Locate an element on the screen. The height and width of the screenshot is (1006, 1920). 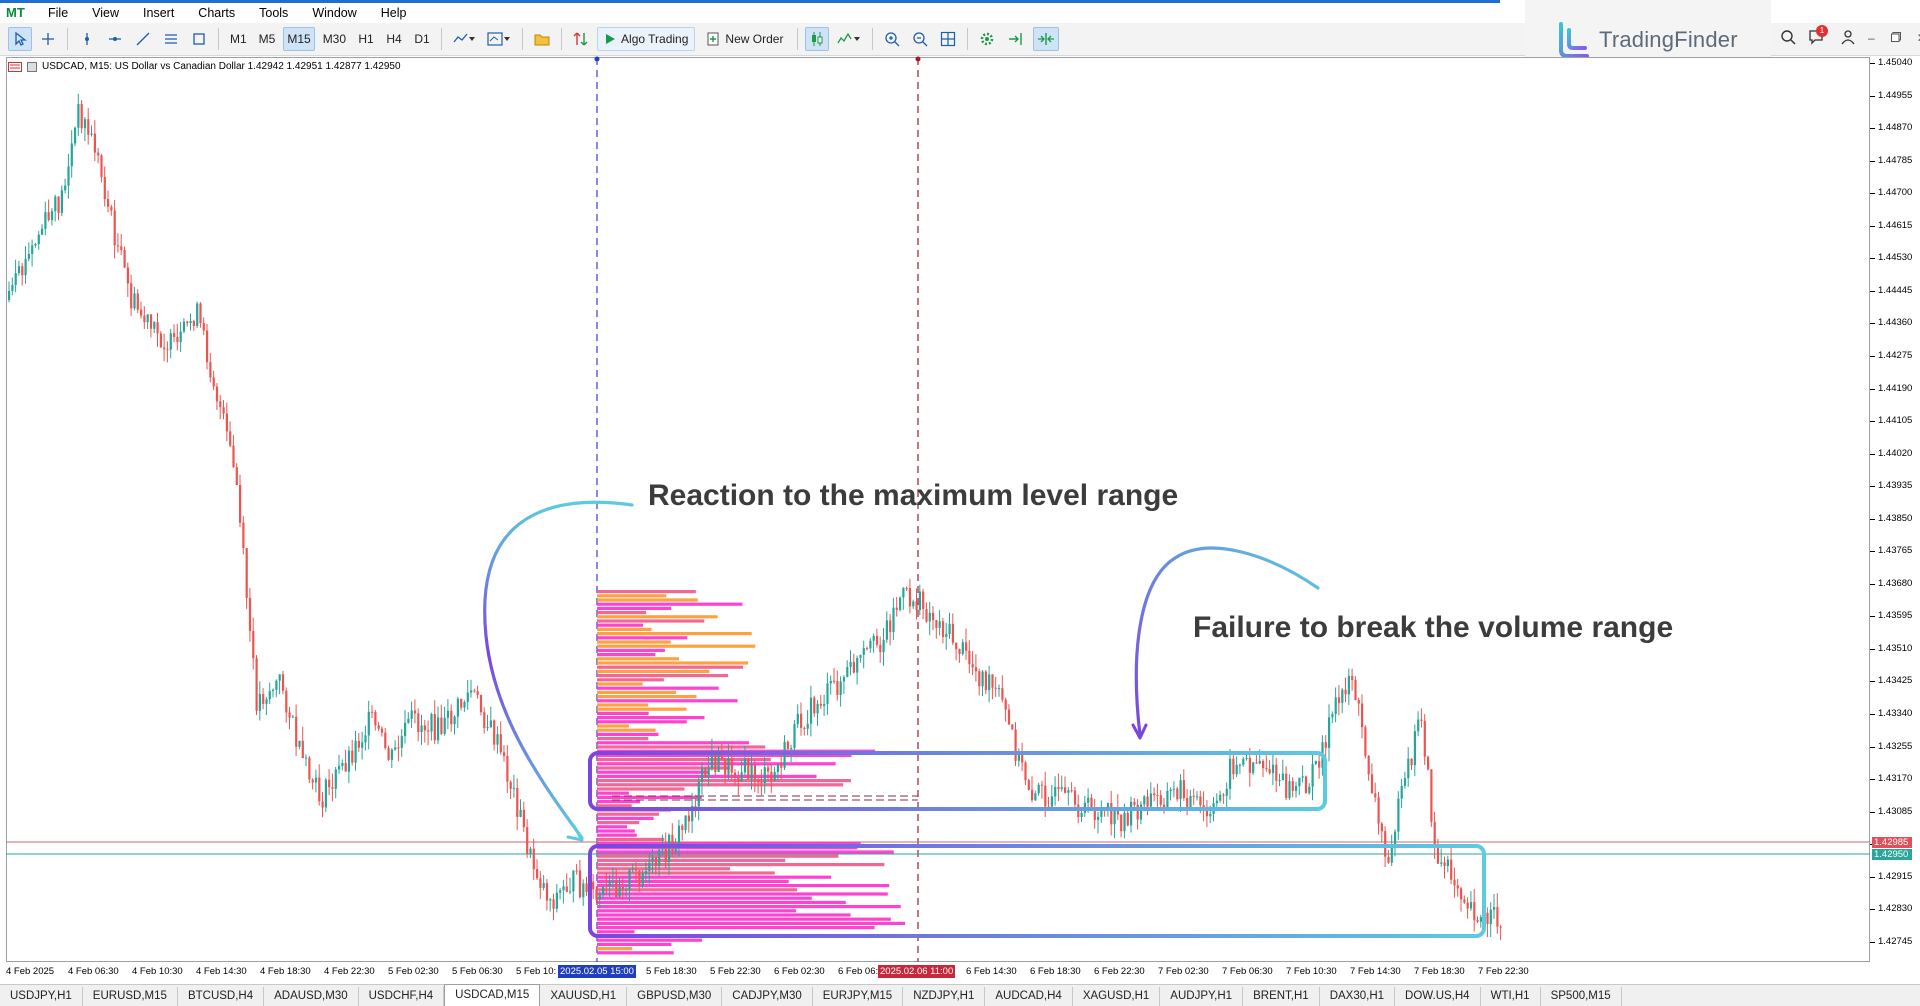
symbol-tab: XAGUSD,H1 is located at coordinates (1117, 996).